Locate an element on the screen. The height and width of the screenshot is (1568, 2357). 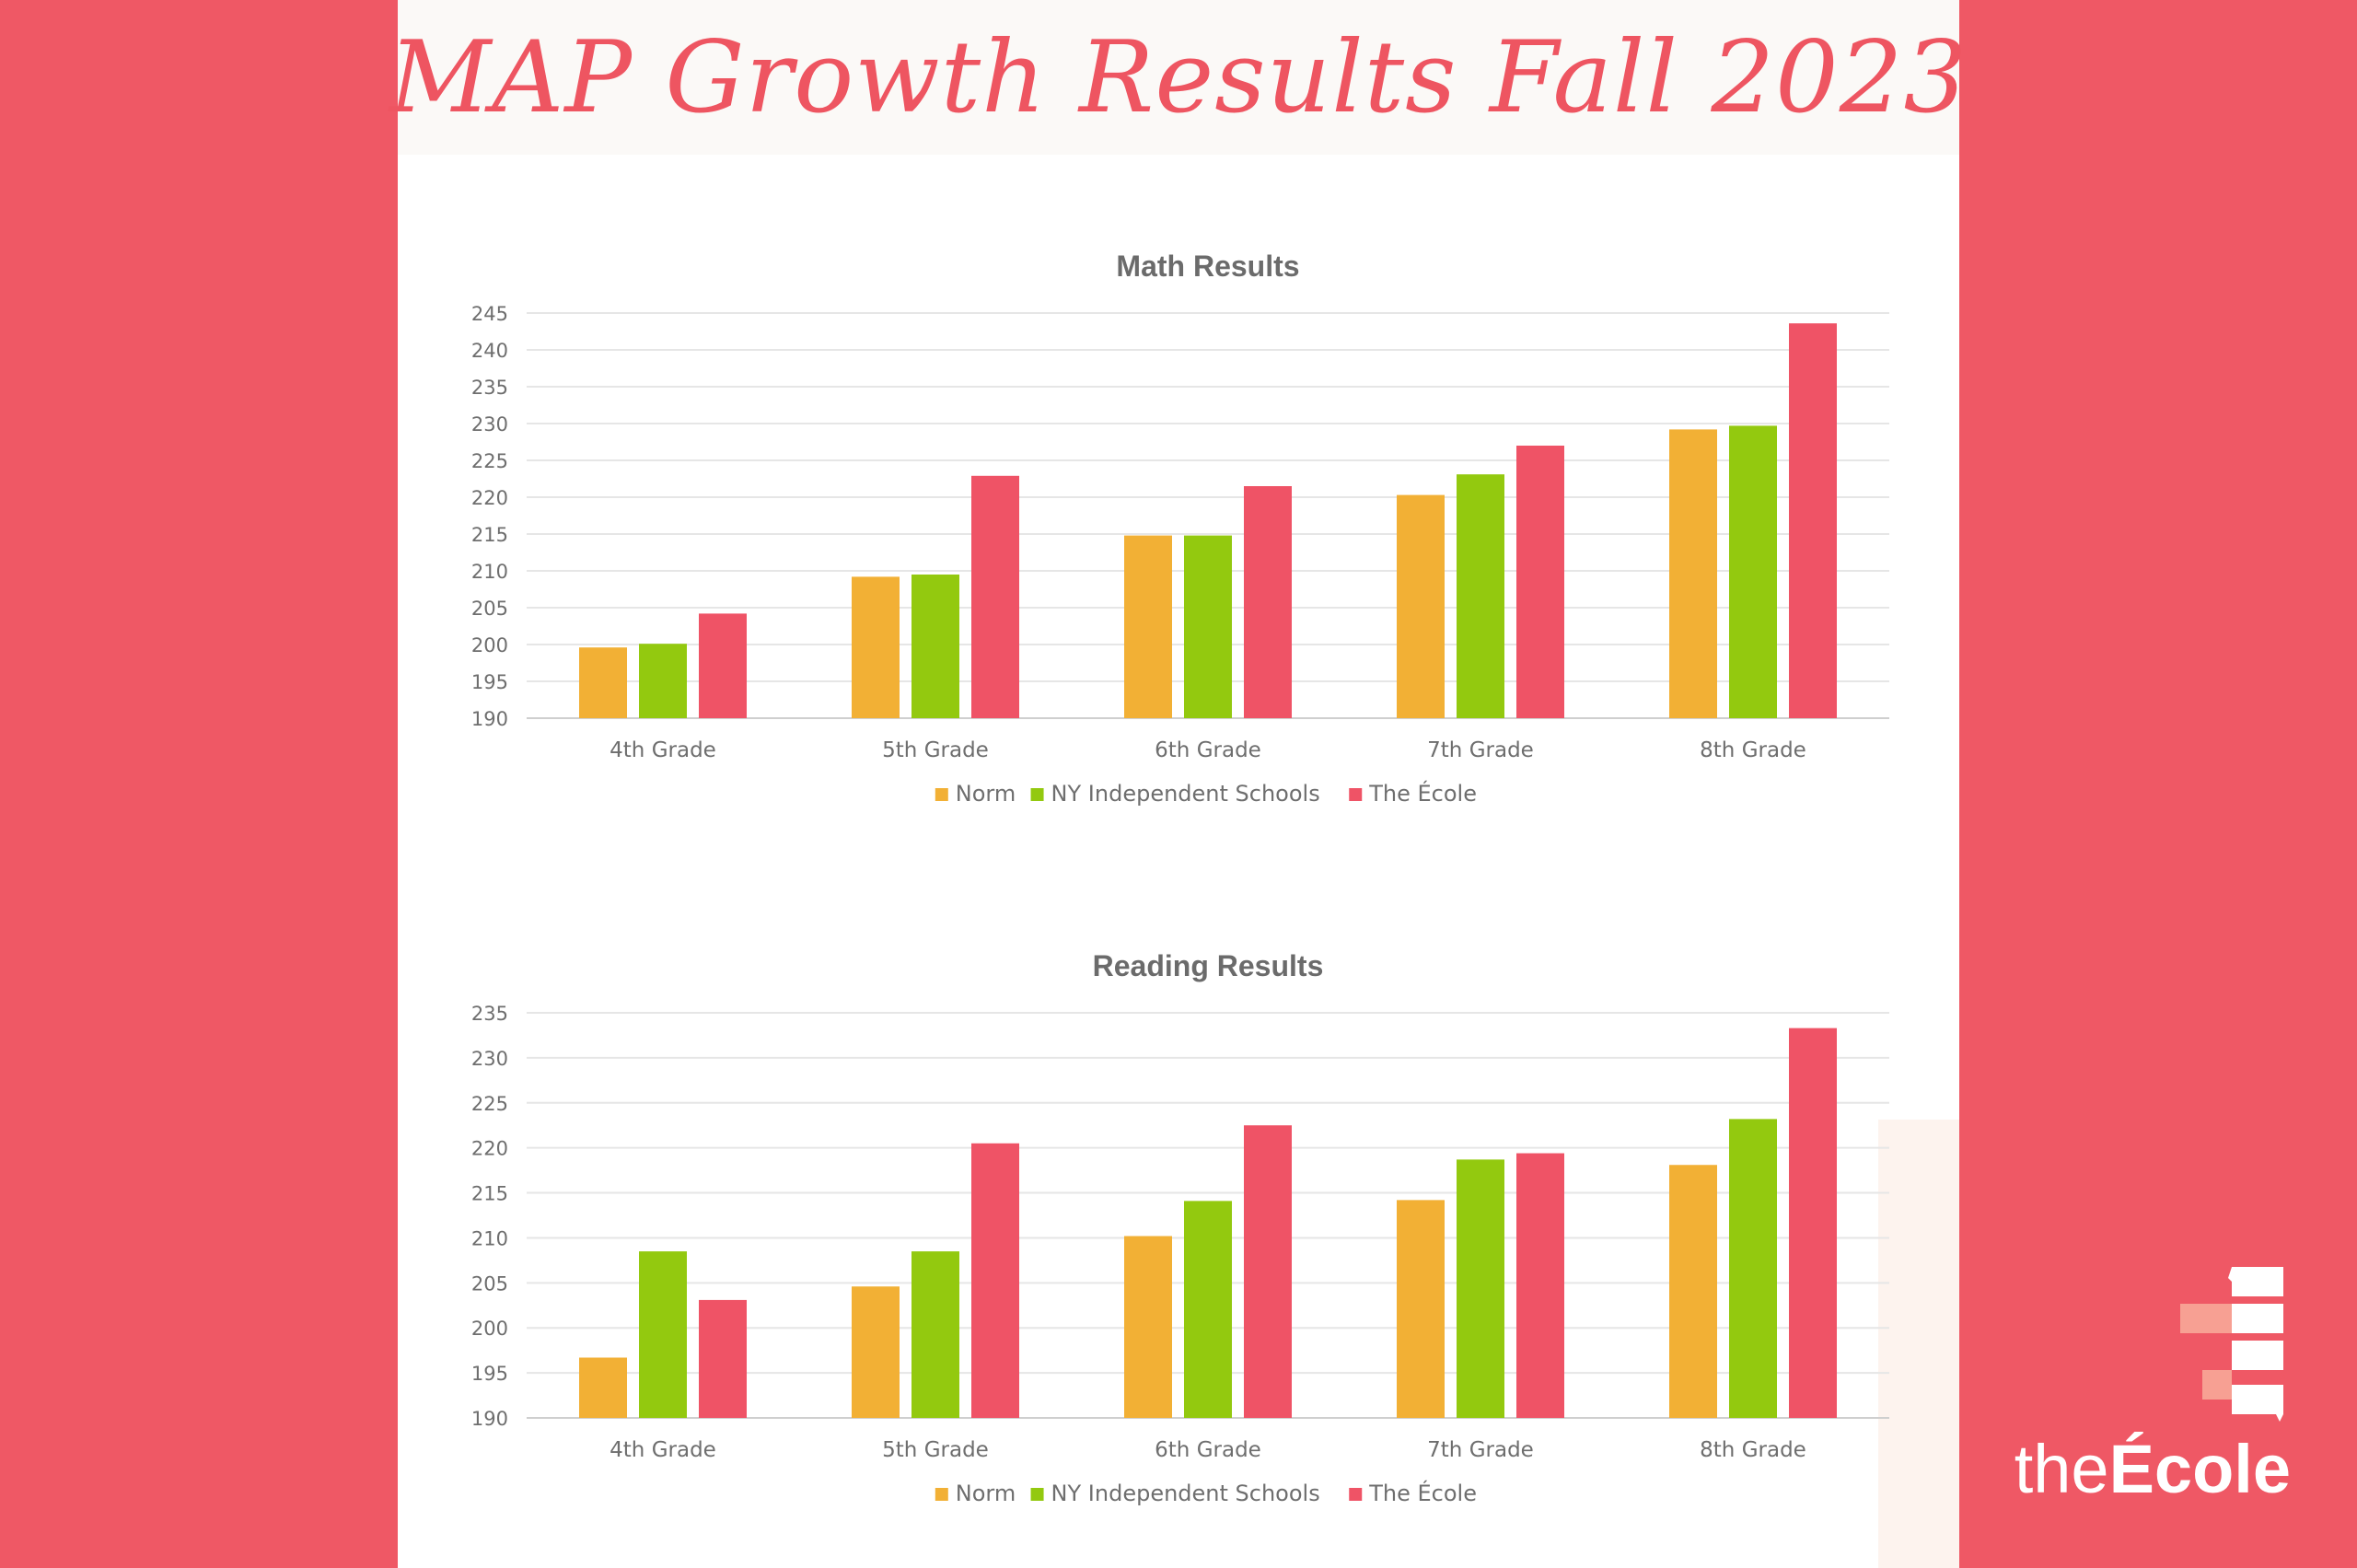
title-band is located at coordinates (1178, 77).